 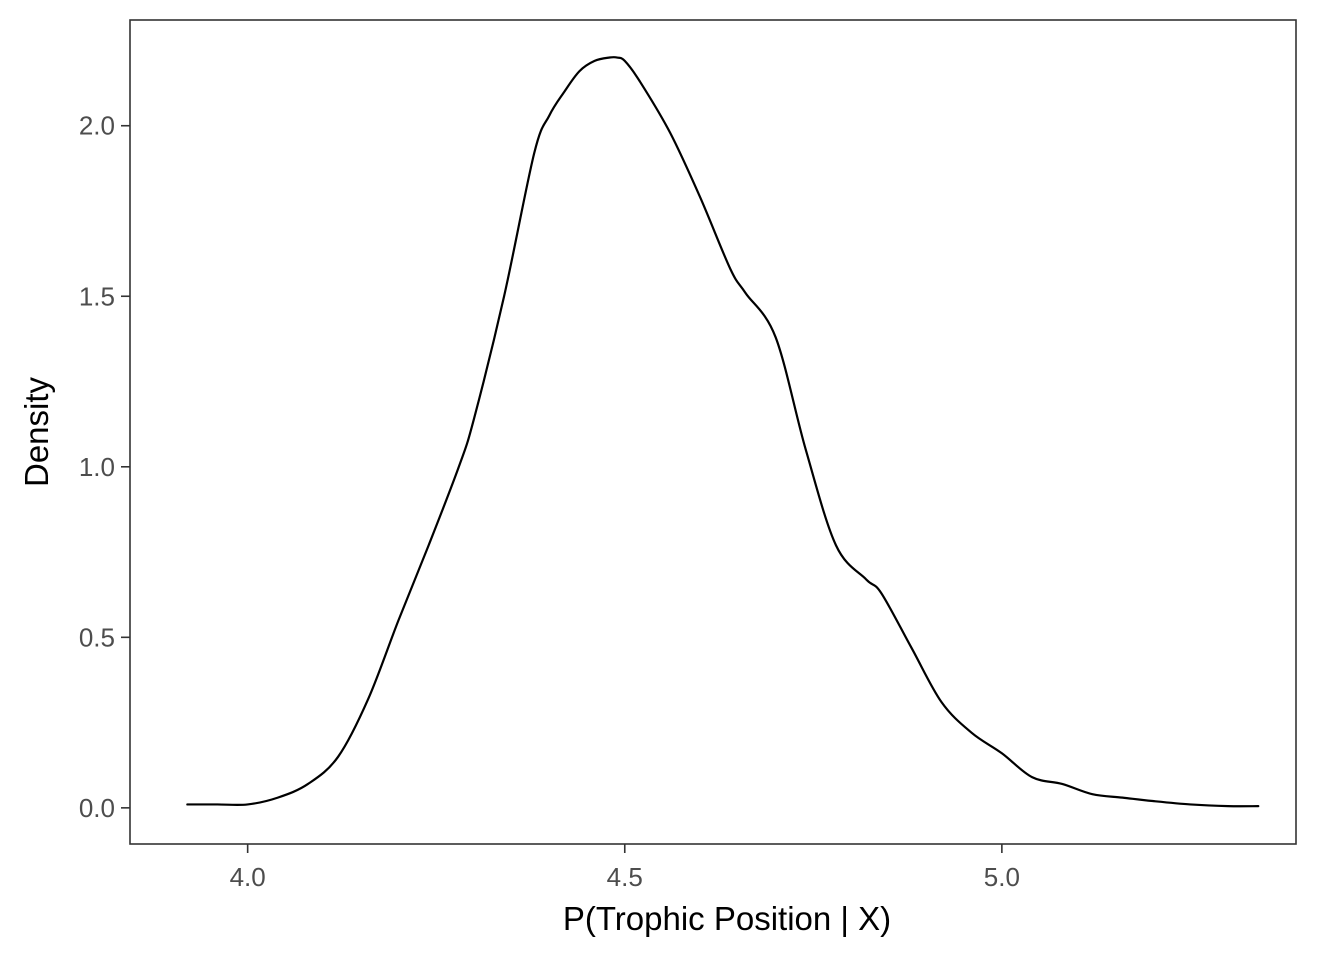 I want to click on x-axis-title: P(Trophic Position | X), so click(x=727, y=918).